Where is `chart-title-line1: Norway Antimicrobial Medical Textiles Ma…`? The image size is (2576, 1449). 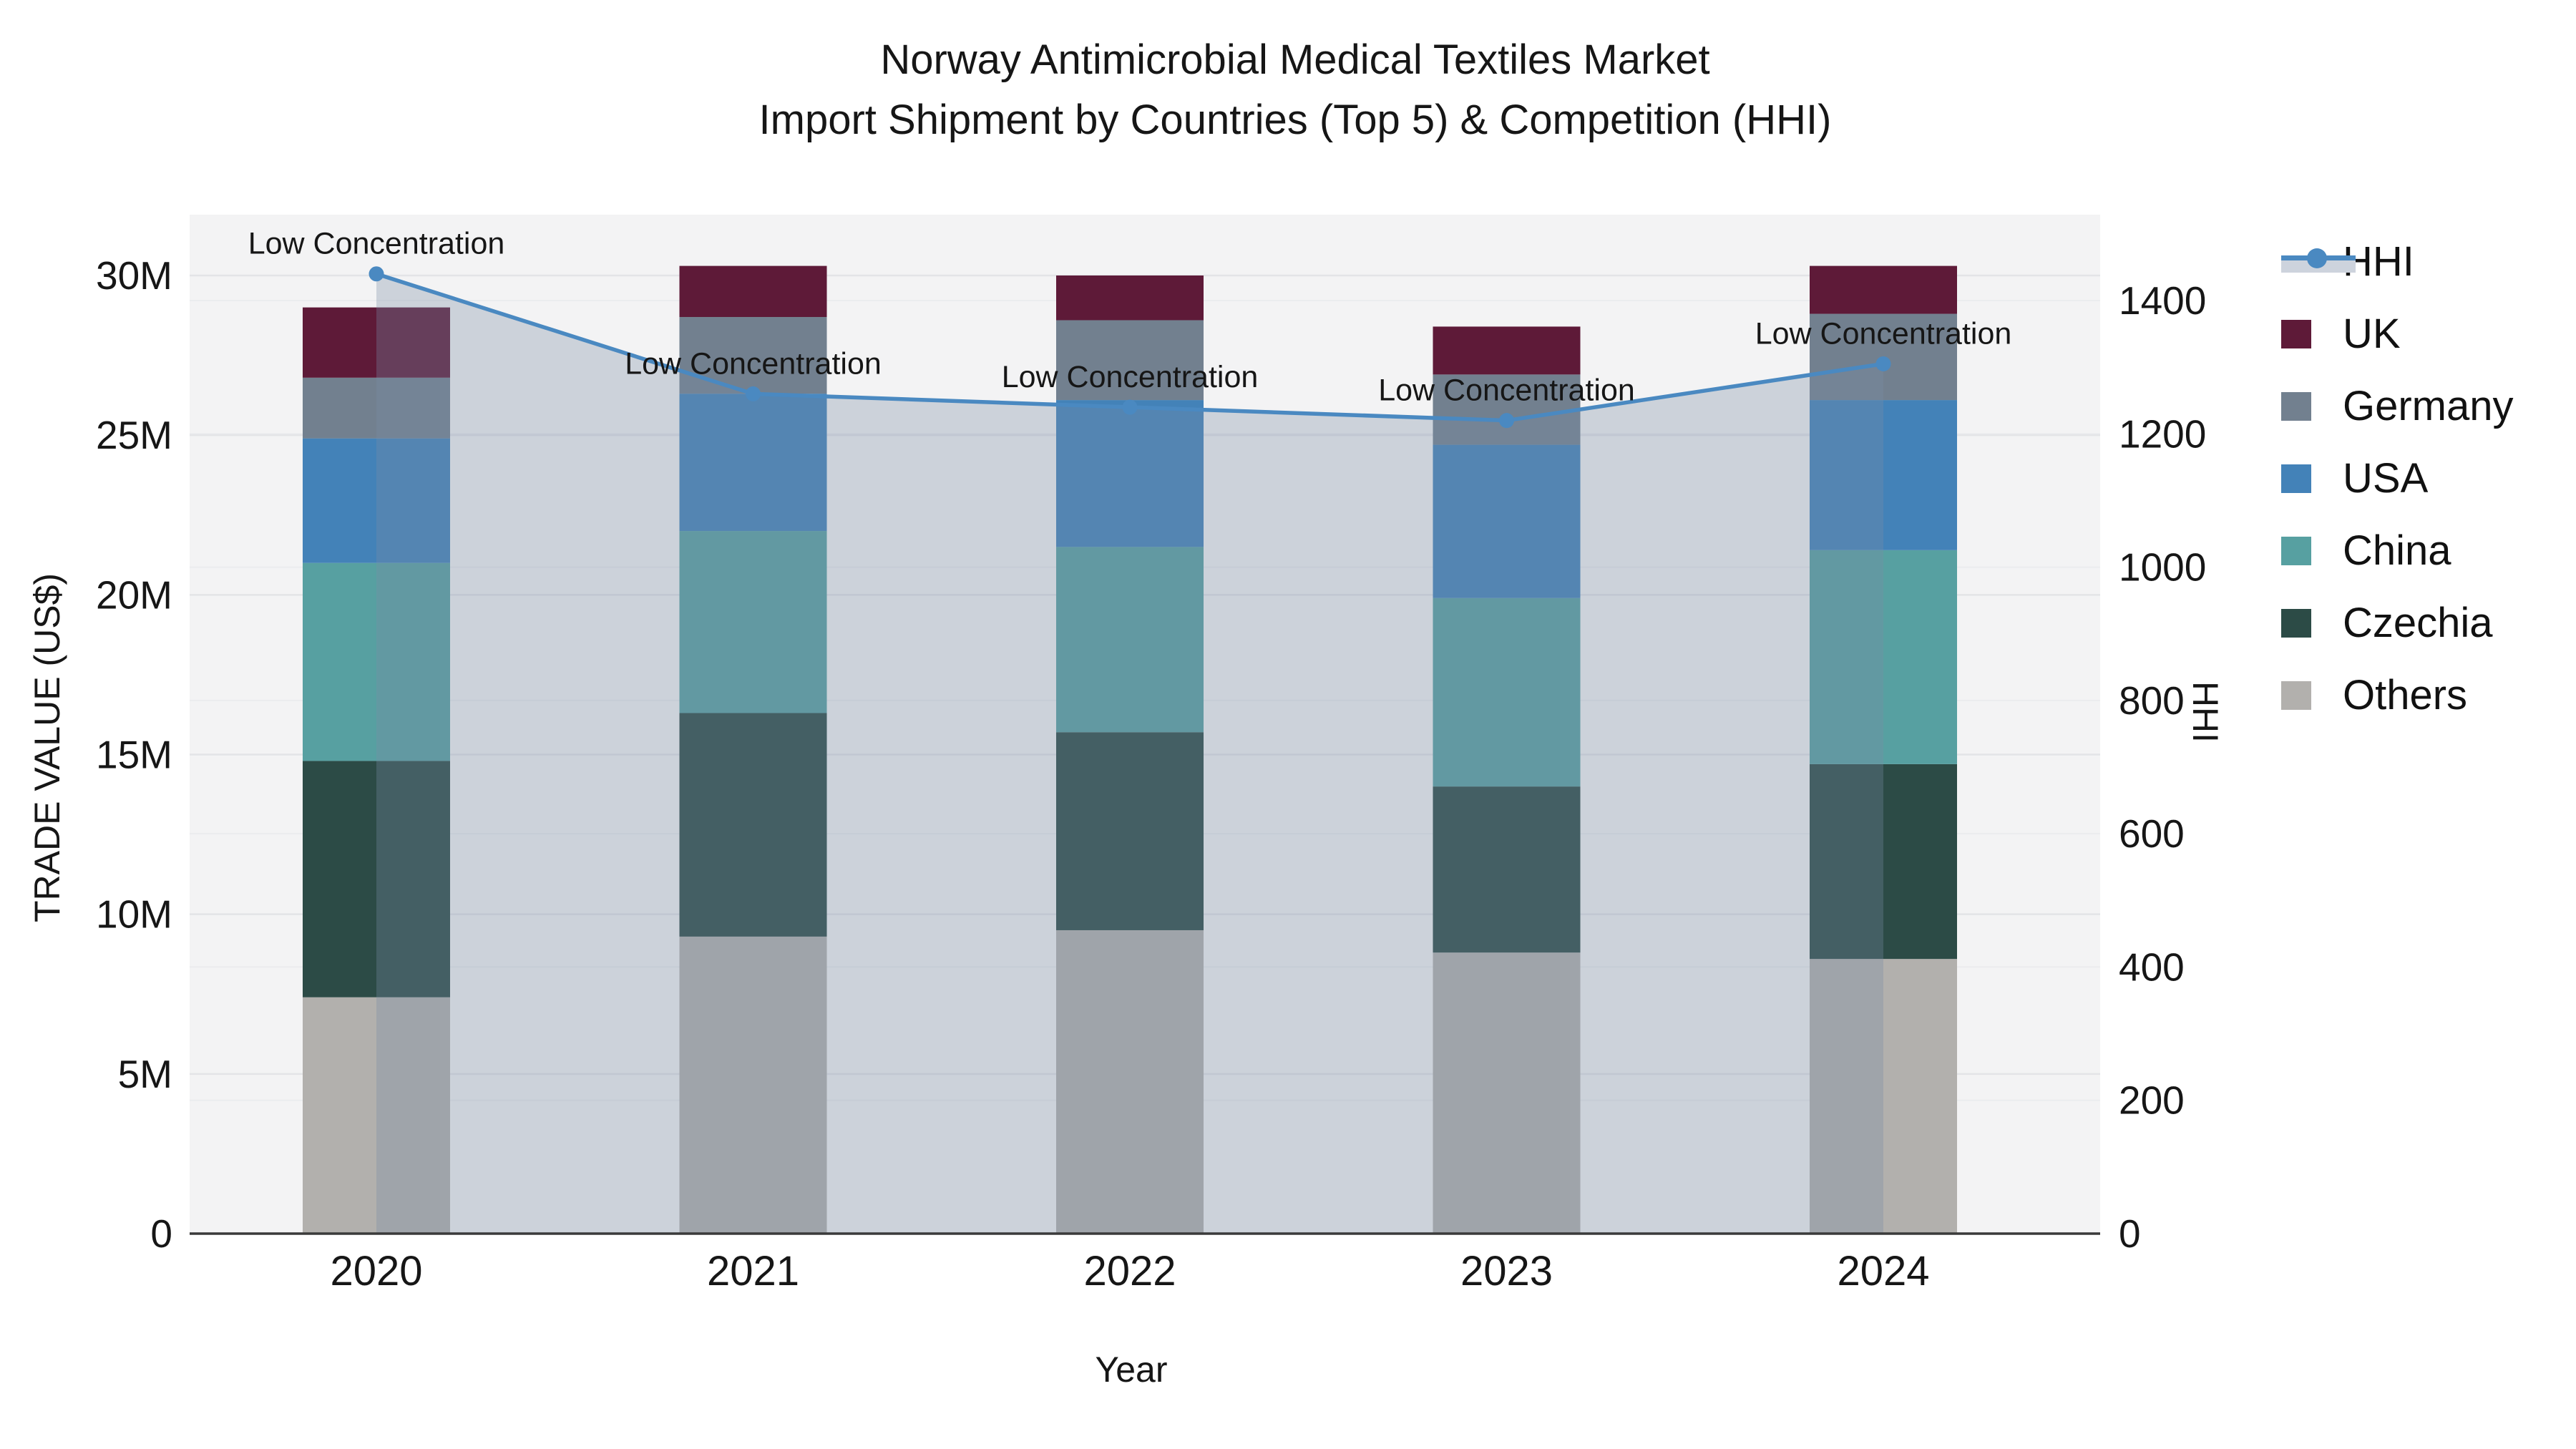 chart-title-line1: Norway Antimicrobial Medical Textiles Ma… is located at coordinates (1295, 59).